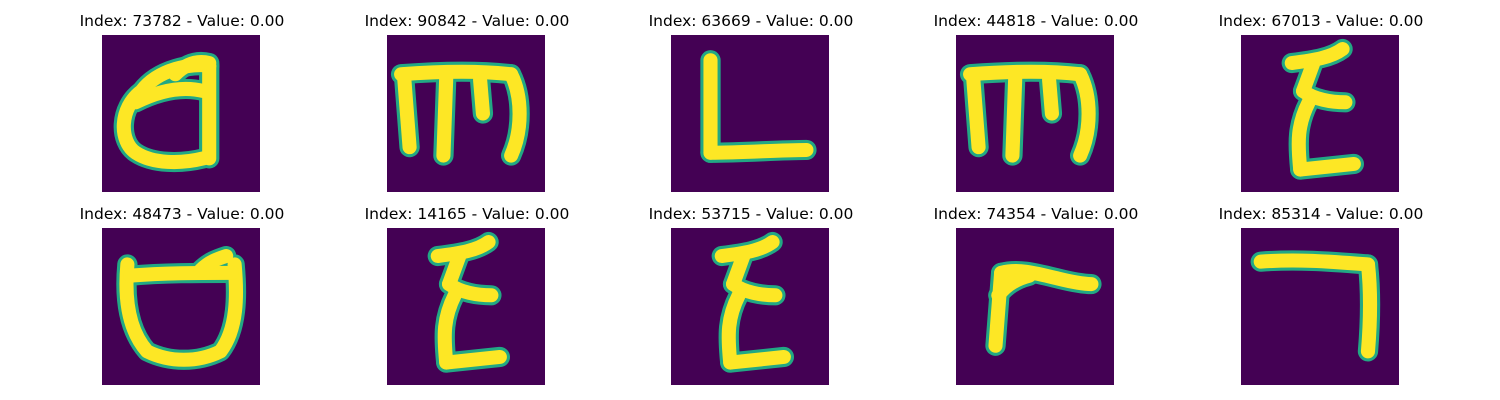 This screenshot has height=400, width=1500. Describe the element at coordinates (1036, 214) in the screenshot. I see `panel-title: Index: 74354 - Value: 0.00` at that location.